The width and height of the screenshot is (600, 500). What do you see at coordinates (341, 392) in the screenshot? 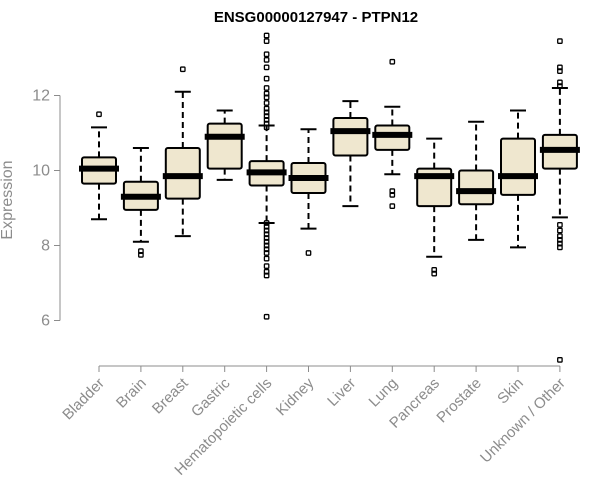
I see `x-tick-label: Liver` at bounding box center [341, 392].